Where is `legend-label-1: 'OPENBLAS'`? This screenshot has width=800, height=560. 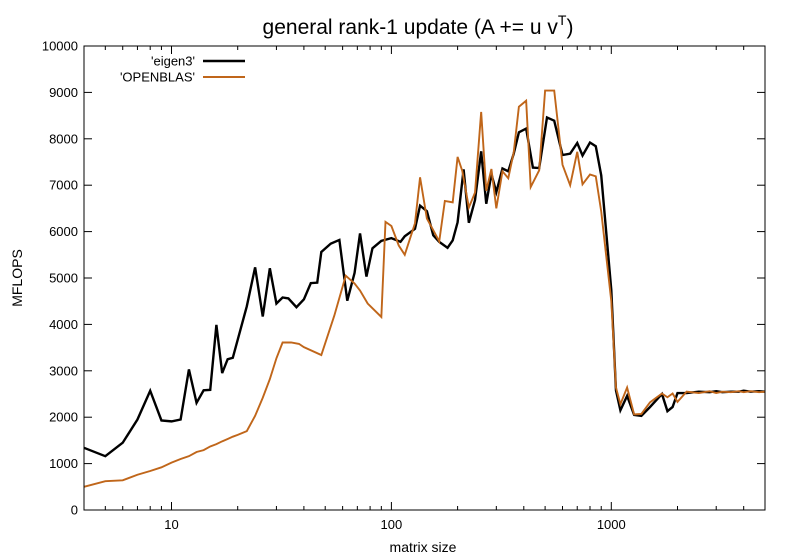
legend-label-1: 'OPENBLAS' is located at coordinates (157, 77).